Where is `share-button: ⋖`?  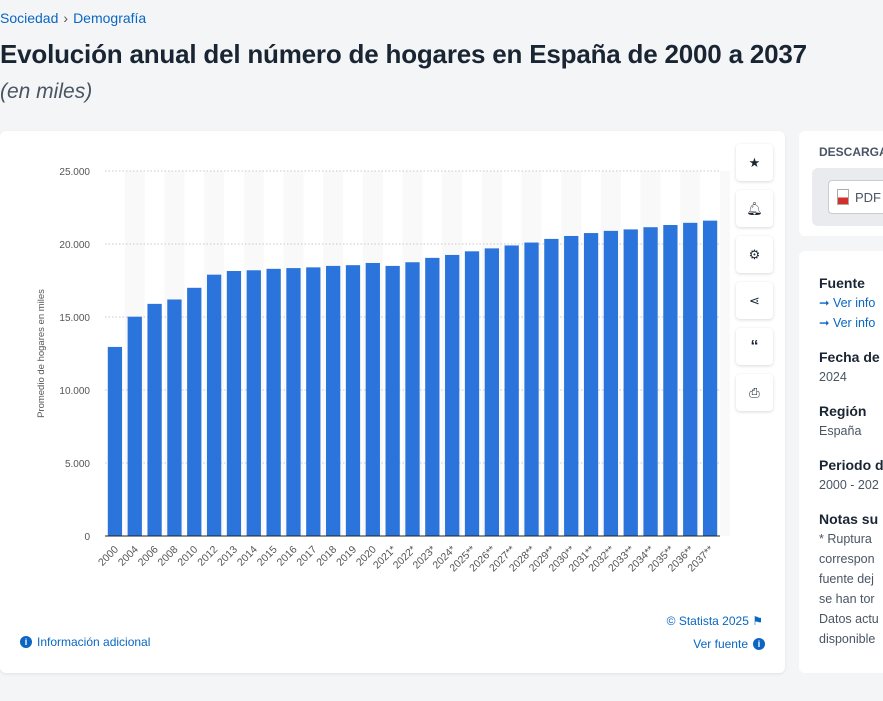
share-button: ⋖ is located at coordinates (754, 300).